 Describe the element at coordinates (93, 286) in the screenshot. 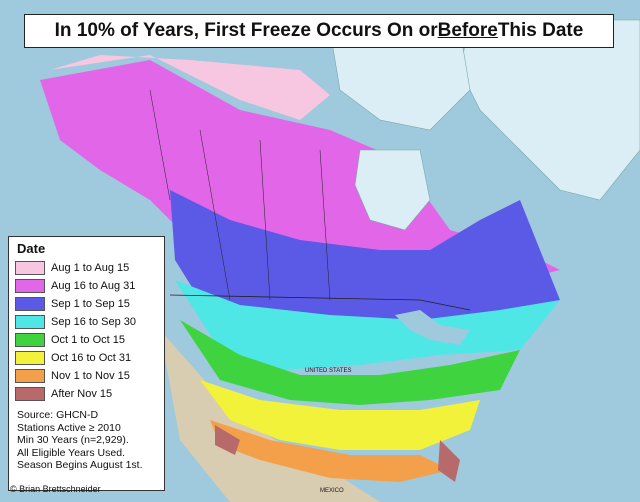

I see `legend-label: Aug 16 to Aug 31` at that location.